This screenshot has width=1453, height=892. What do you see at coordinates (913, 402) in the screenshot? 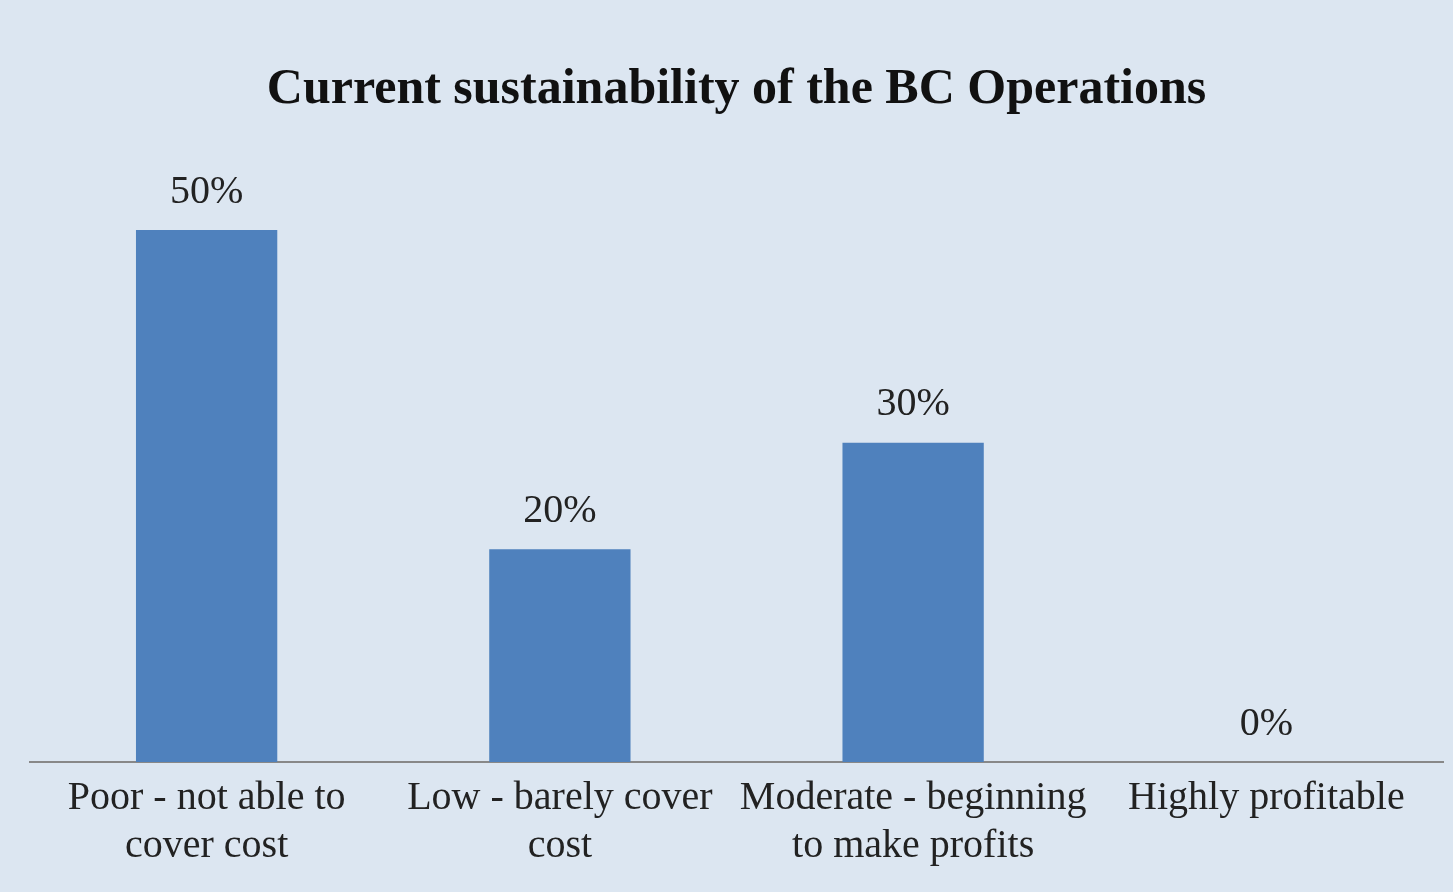
I see `data-label: 30%` at bounding box center [913, 402].